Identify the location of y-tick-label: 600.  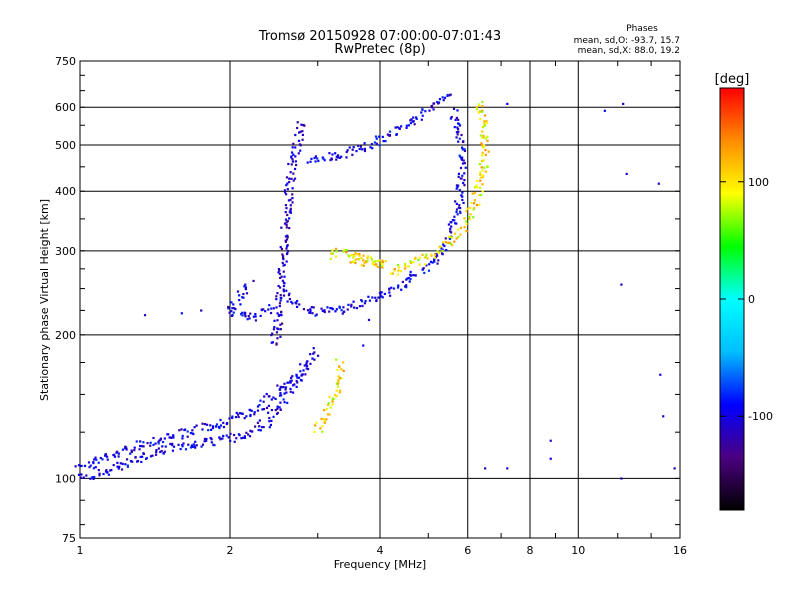
(65, 107).